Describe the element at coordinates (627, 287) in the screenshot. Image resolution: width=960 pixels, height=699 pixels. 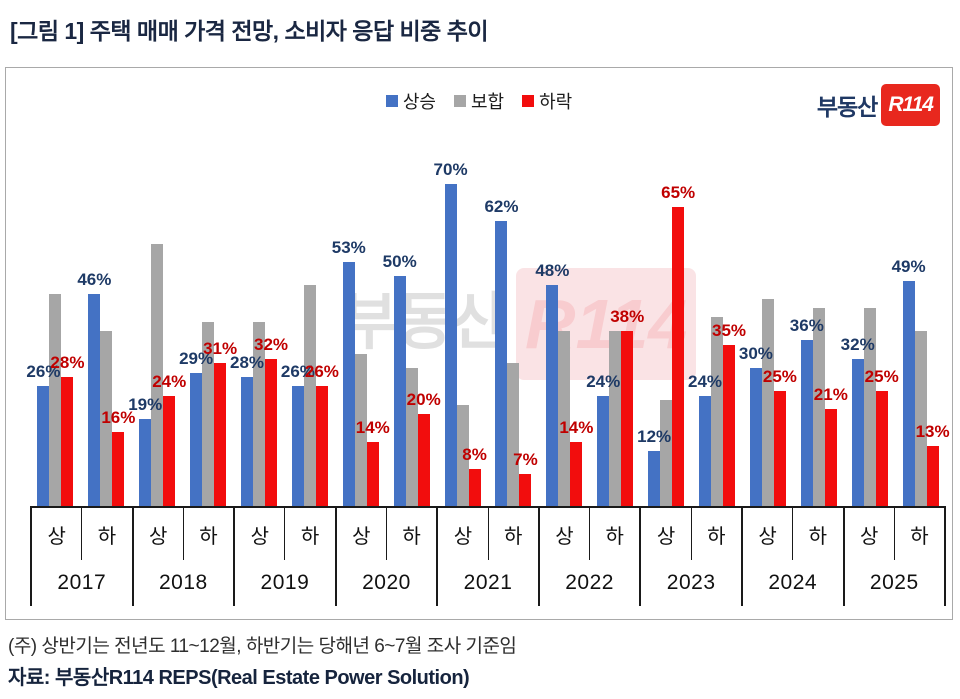
I see `bar-column-fall: 38%` at that location.